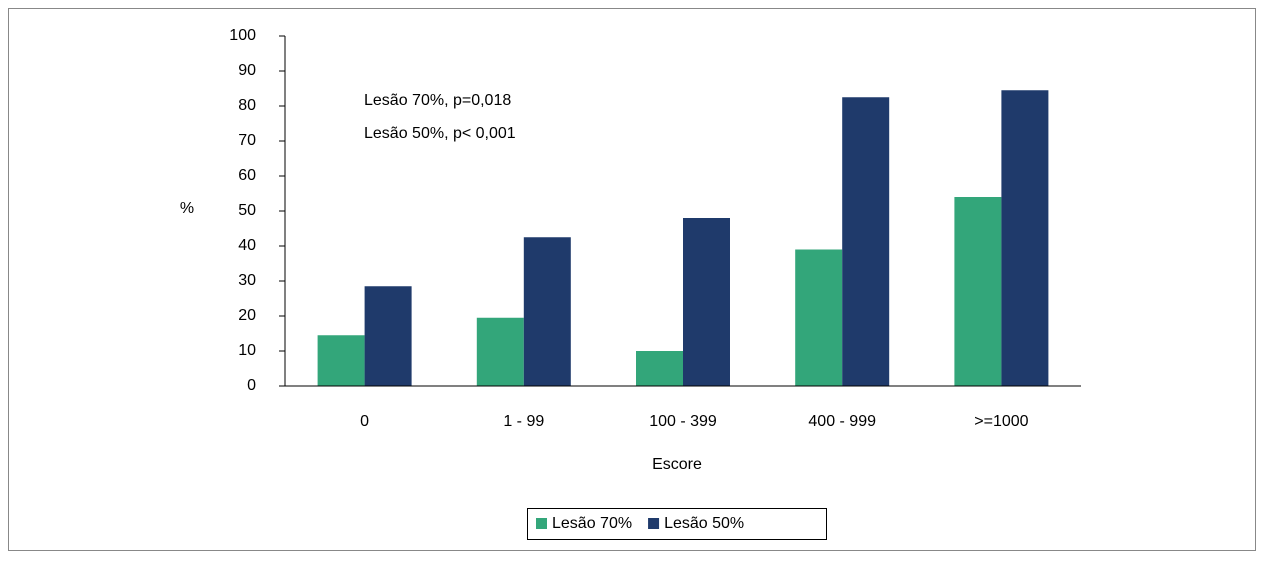  I want to click on x-tick-label: 100 - 399, so click(683, 421).